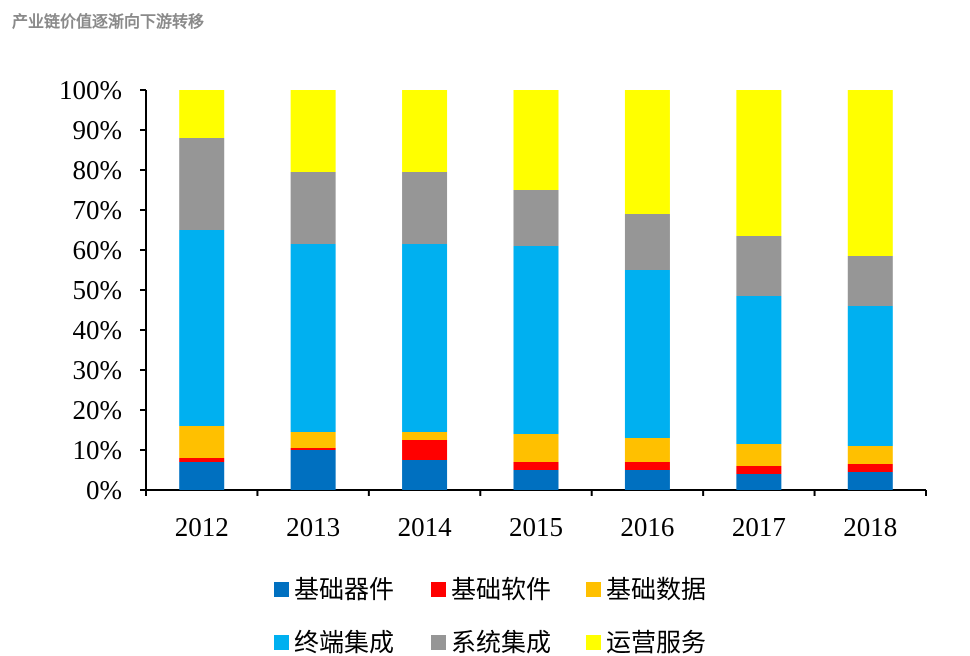 This screenshot has height=656, width=970. I want to click on y-tick-label: 50%, so click(98, 290).